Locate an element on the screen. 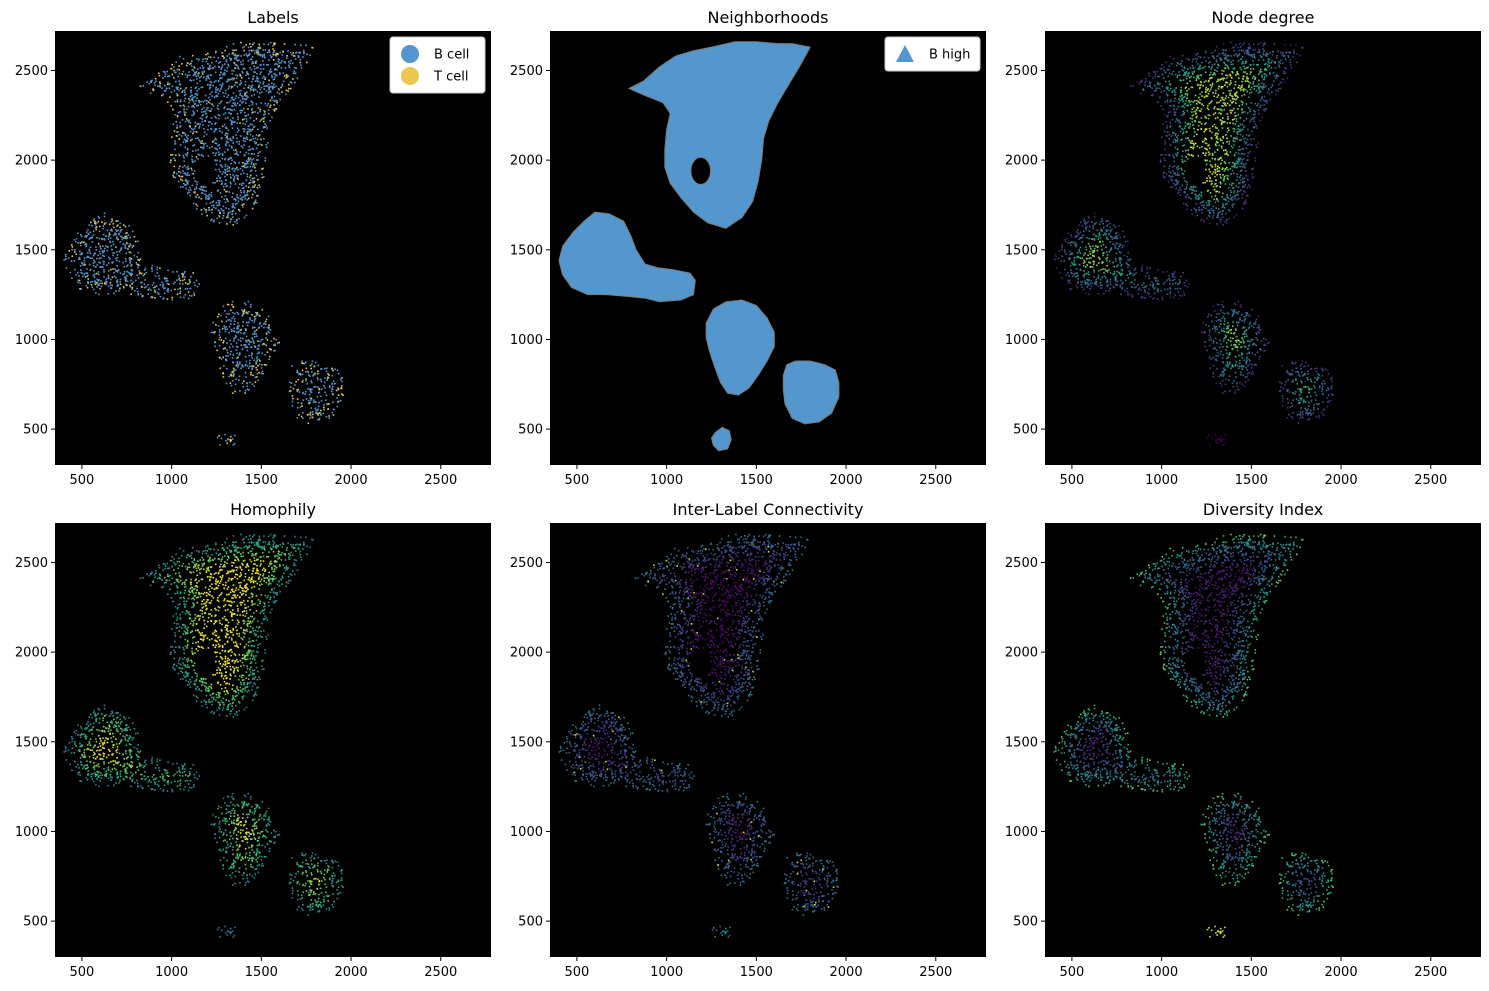  legend-box is located at coordinates (437, 65).